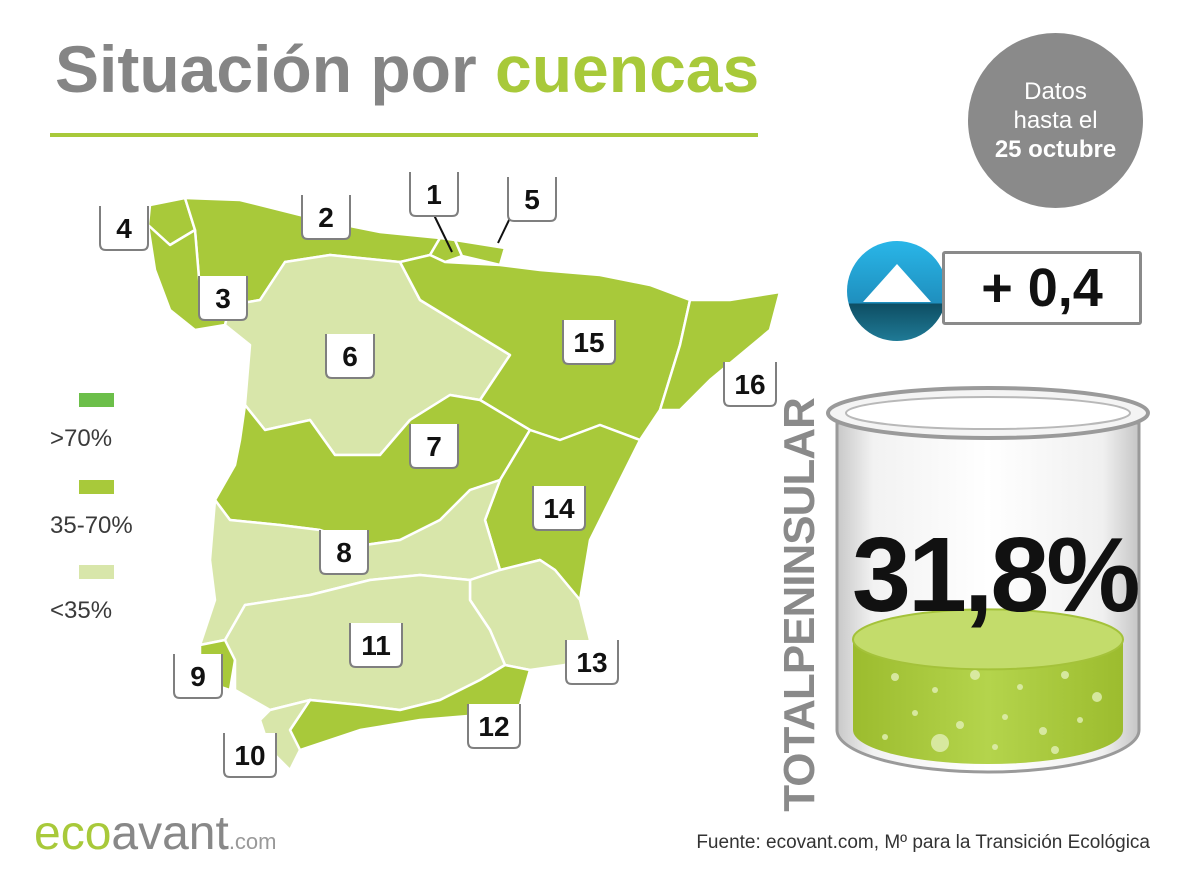 The image size is (1200, 875). Describe the element at coordinates (96, 400) in the screenshot. I see `legend-swatch-high` at that location.